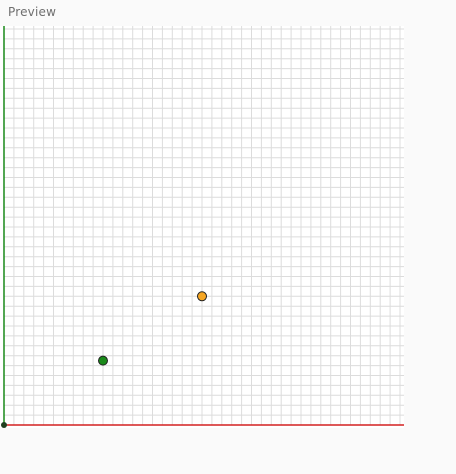  I want to click on point-orange, so click(202, 296).